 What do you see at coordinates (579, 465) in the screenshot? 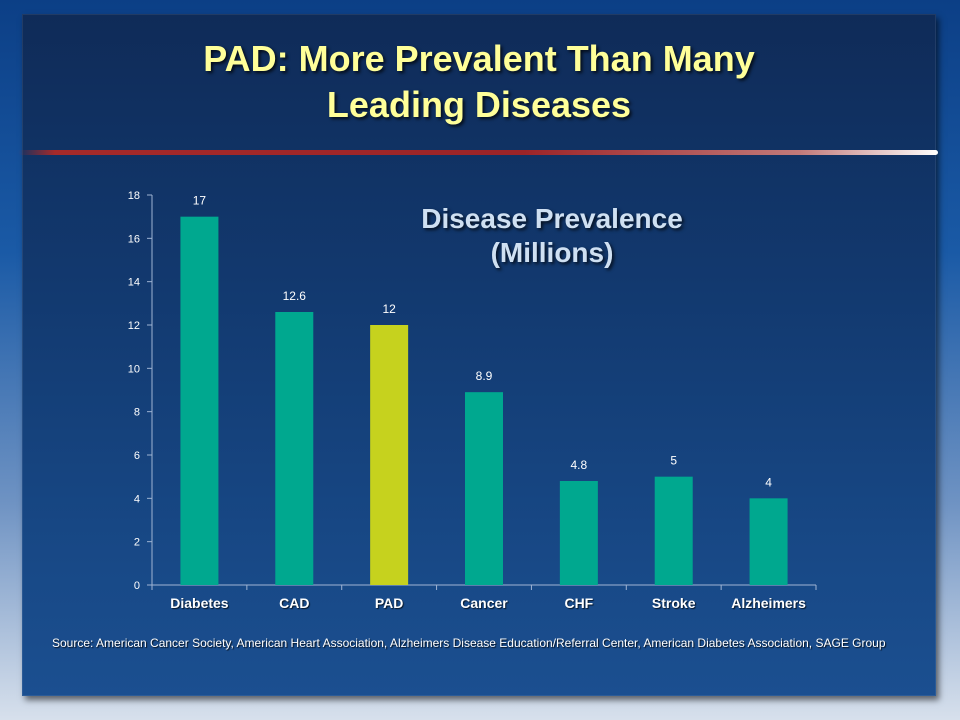
I see `data-label-chf: 4.8` at bounding box center [579, 465].